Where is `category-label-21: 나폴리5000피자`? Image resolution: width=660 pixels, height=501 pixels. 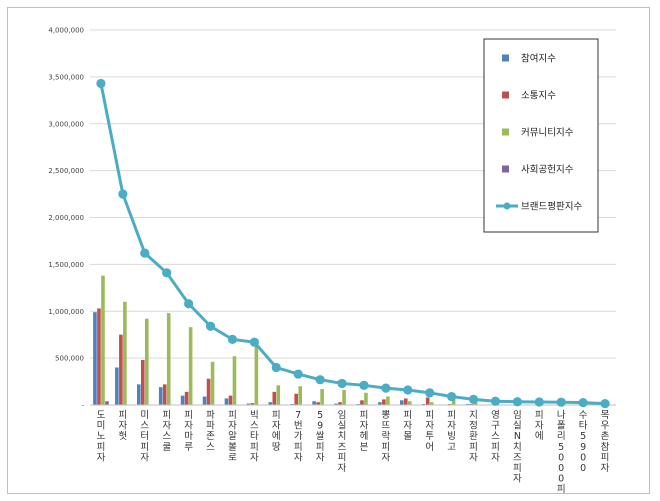
category-label-21: 나폴리5000피자 is located at coordinates (561, 452).